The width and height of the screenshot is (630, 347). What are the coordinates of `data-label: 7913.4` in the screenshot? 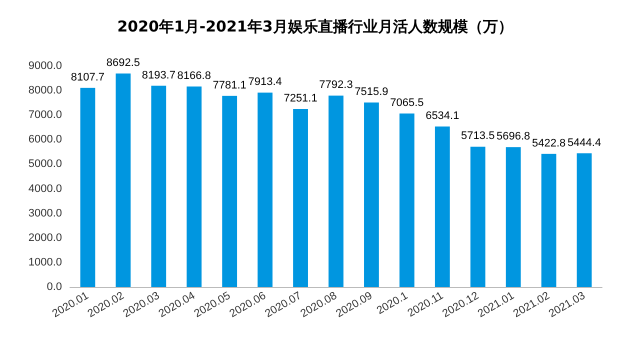 It's located at (265, 82).